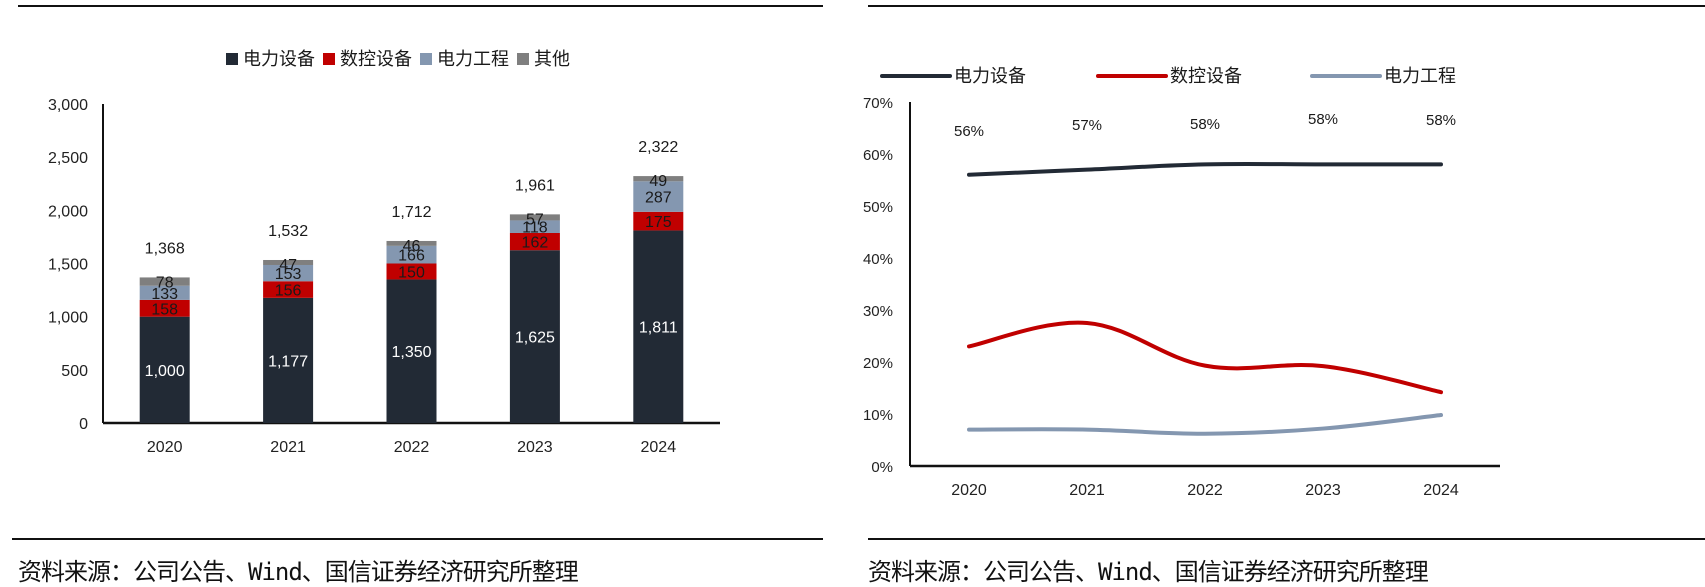  Describe the element at coordinates (288, 231) in the screenshot. I see `bar-total-label: 1,532` at that location.